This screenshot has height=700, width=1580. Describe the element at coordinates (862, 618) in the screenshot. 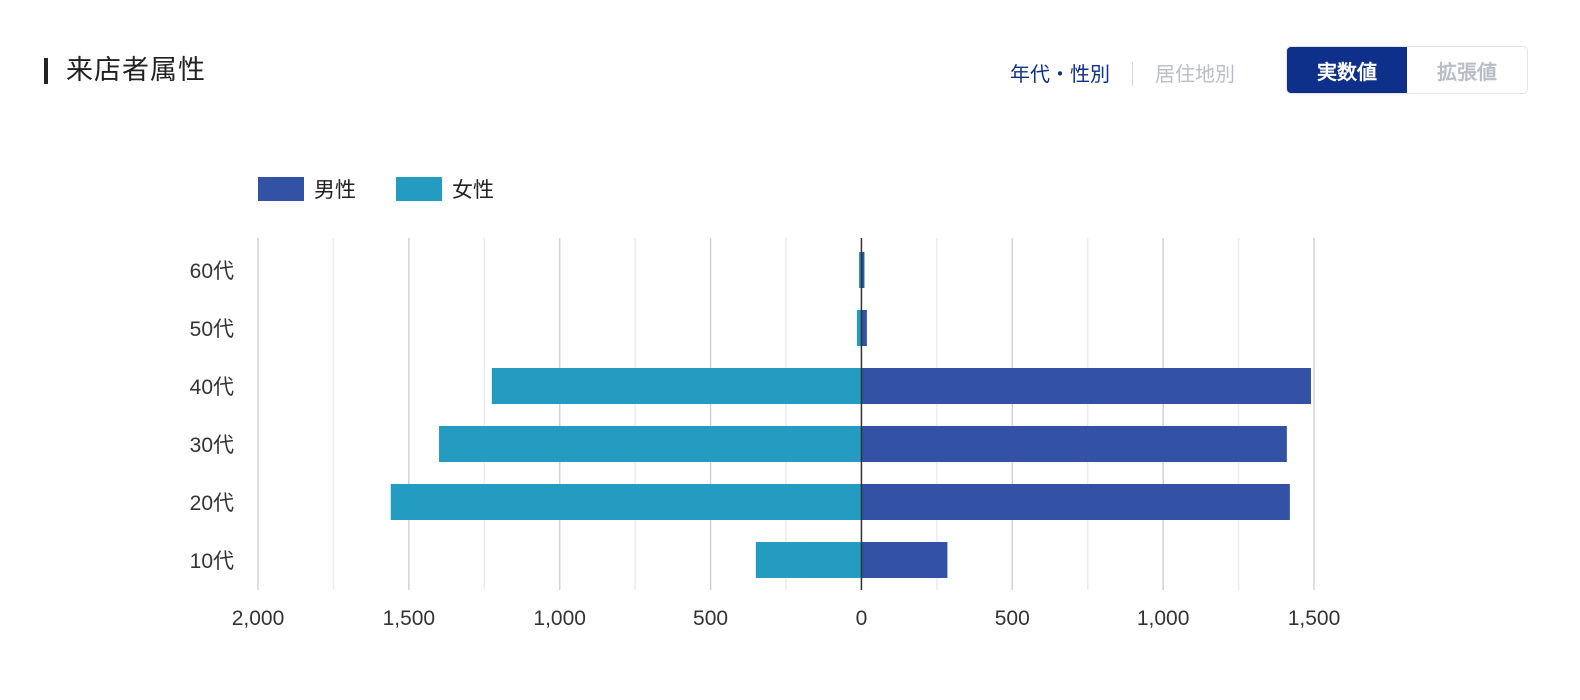

I see `x-tick-label: 0` at that location.